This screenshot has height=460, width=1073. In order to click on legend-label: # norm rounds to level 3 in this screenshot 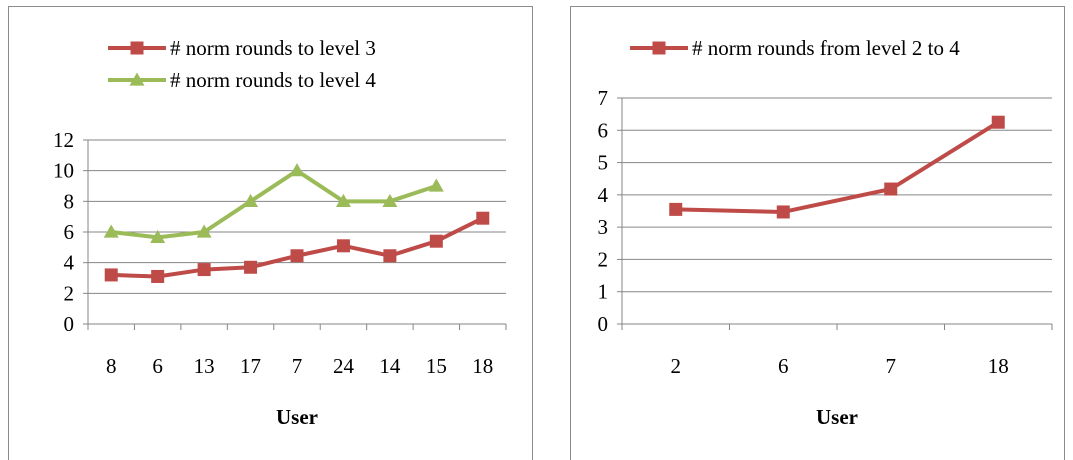, I will do `click(273, 48)`.